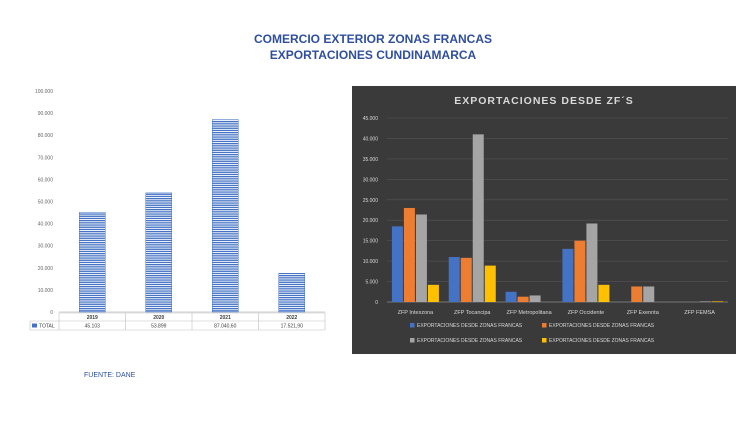  What do you see at coordinates (92, 262) in the screenshot?
I see `bar-2019` at bounding box center [92, 262].